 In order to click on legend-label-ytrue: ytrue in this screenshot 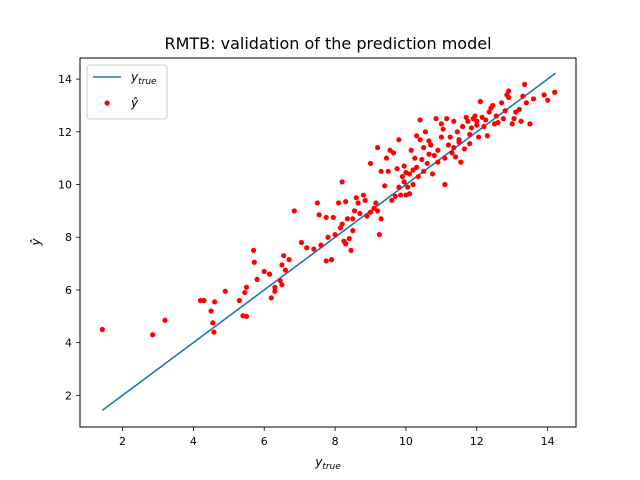, I will do `click(143, 78)`.